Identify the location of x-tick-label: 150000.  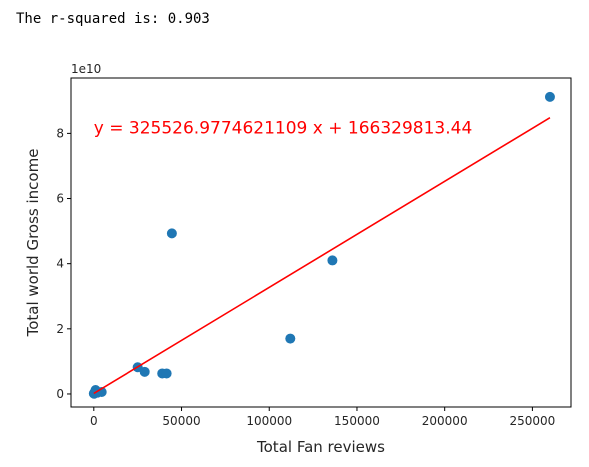
(357, 421).